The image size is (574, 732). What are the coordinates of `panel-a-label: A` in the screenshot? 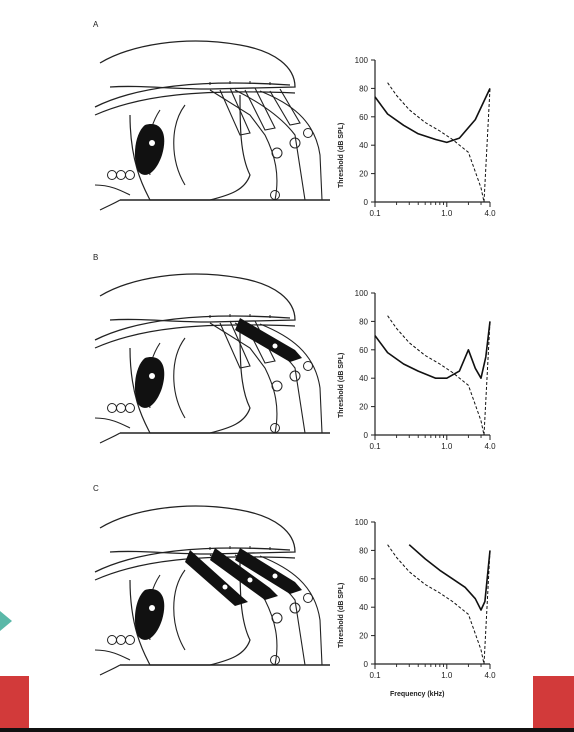 It's located at (96, 24).